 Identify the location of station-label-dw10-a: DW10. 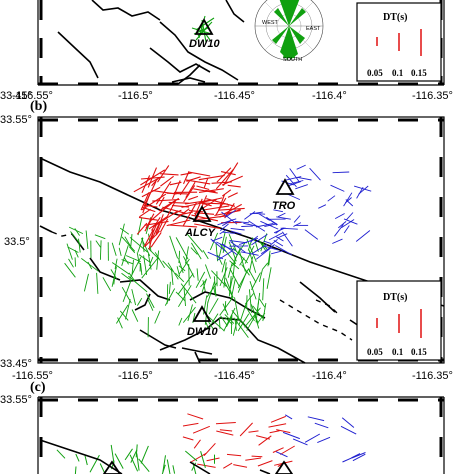
(204, 44).